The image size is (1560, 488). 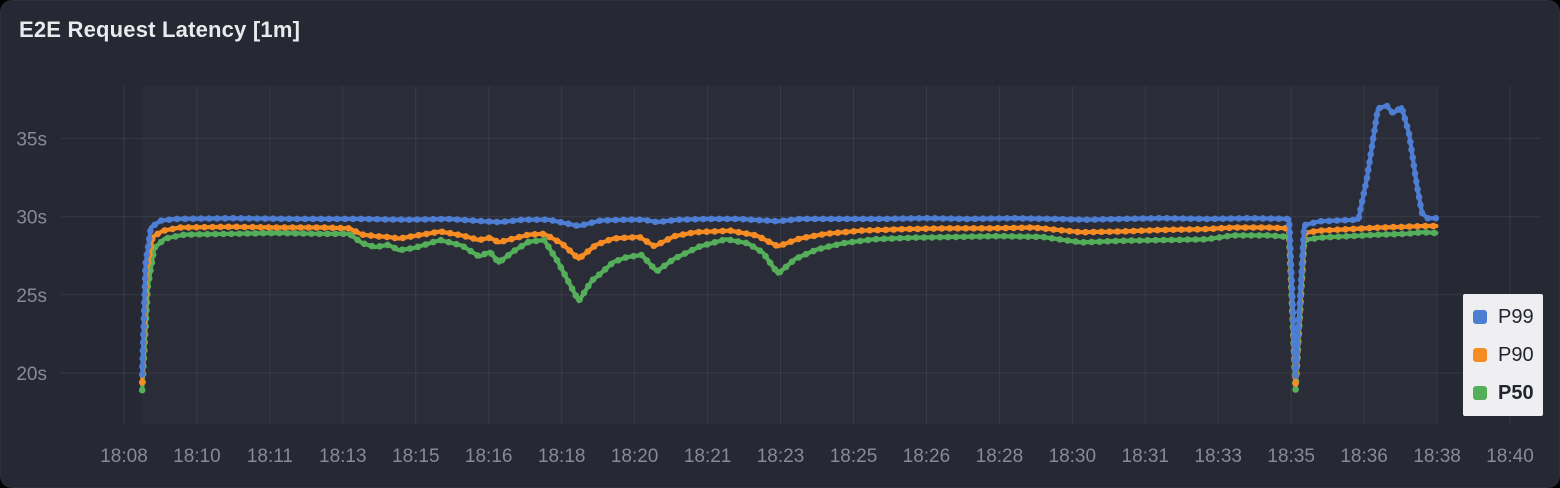 I want to click on legend-item-p50: P50, so click(x=1503, y=393).